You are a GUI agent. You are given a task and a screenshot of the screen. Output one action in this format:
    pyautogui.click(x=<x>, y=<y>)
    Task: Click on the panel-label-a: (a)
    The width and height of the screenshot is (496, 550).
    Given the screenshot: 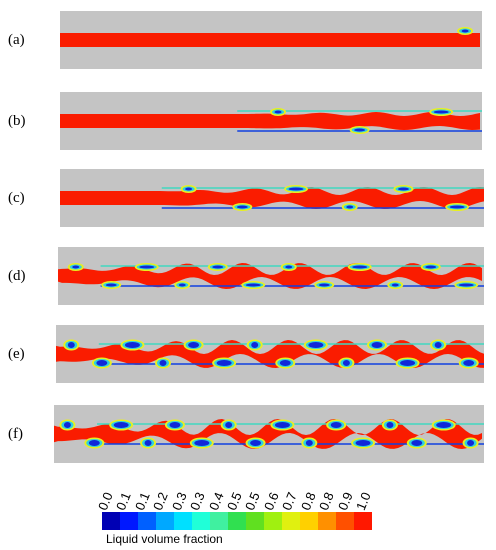 What is the action you would take?
    pyautogui.click(x=16, y=40)
    